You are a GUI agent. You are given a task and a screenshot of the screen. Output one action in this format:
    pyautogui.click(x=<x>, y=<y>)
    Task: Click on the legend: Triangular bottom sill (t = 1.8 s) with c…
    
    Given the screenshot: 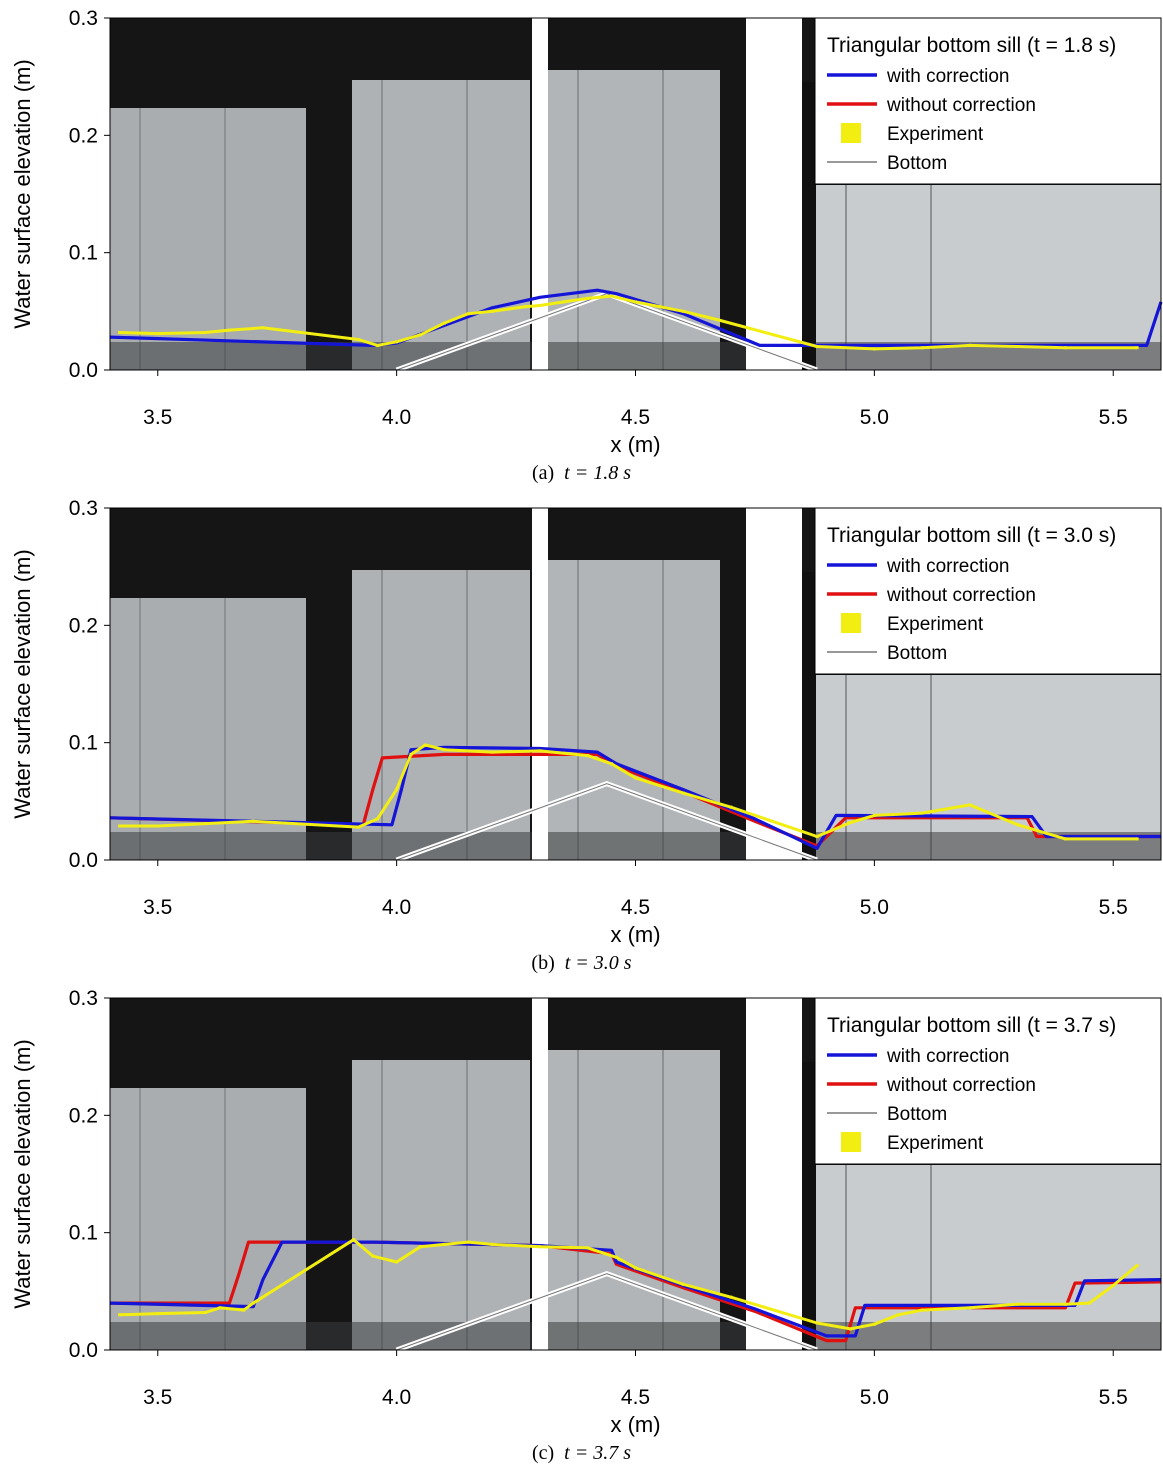 What is the action you would take?
    pyautogui.click(x=988, y=101)
    